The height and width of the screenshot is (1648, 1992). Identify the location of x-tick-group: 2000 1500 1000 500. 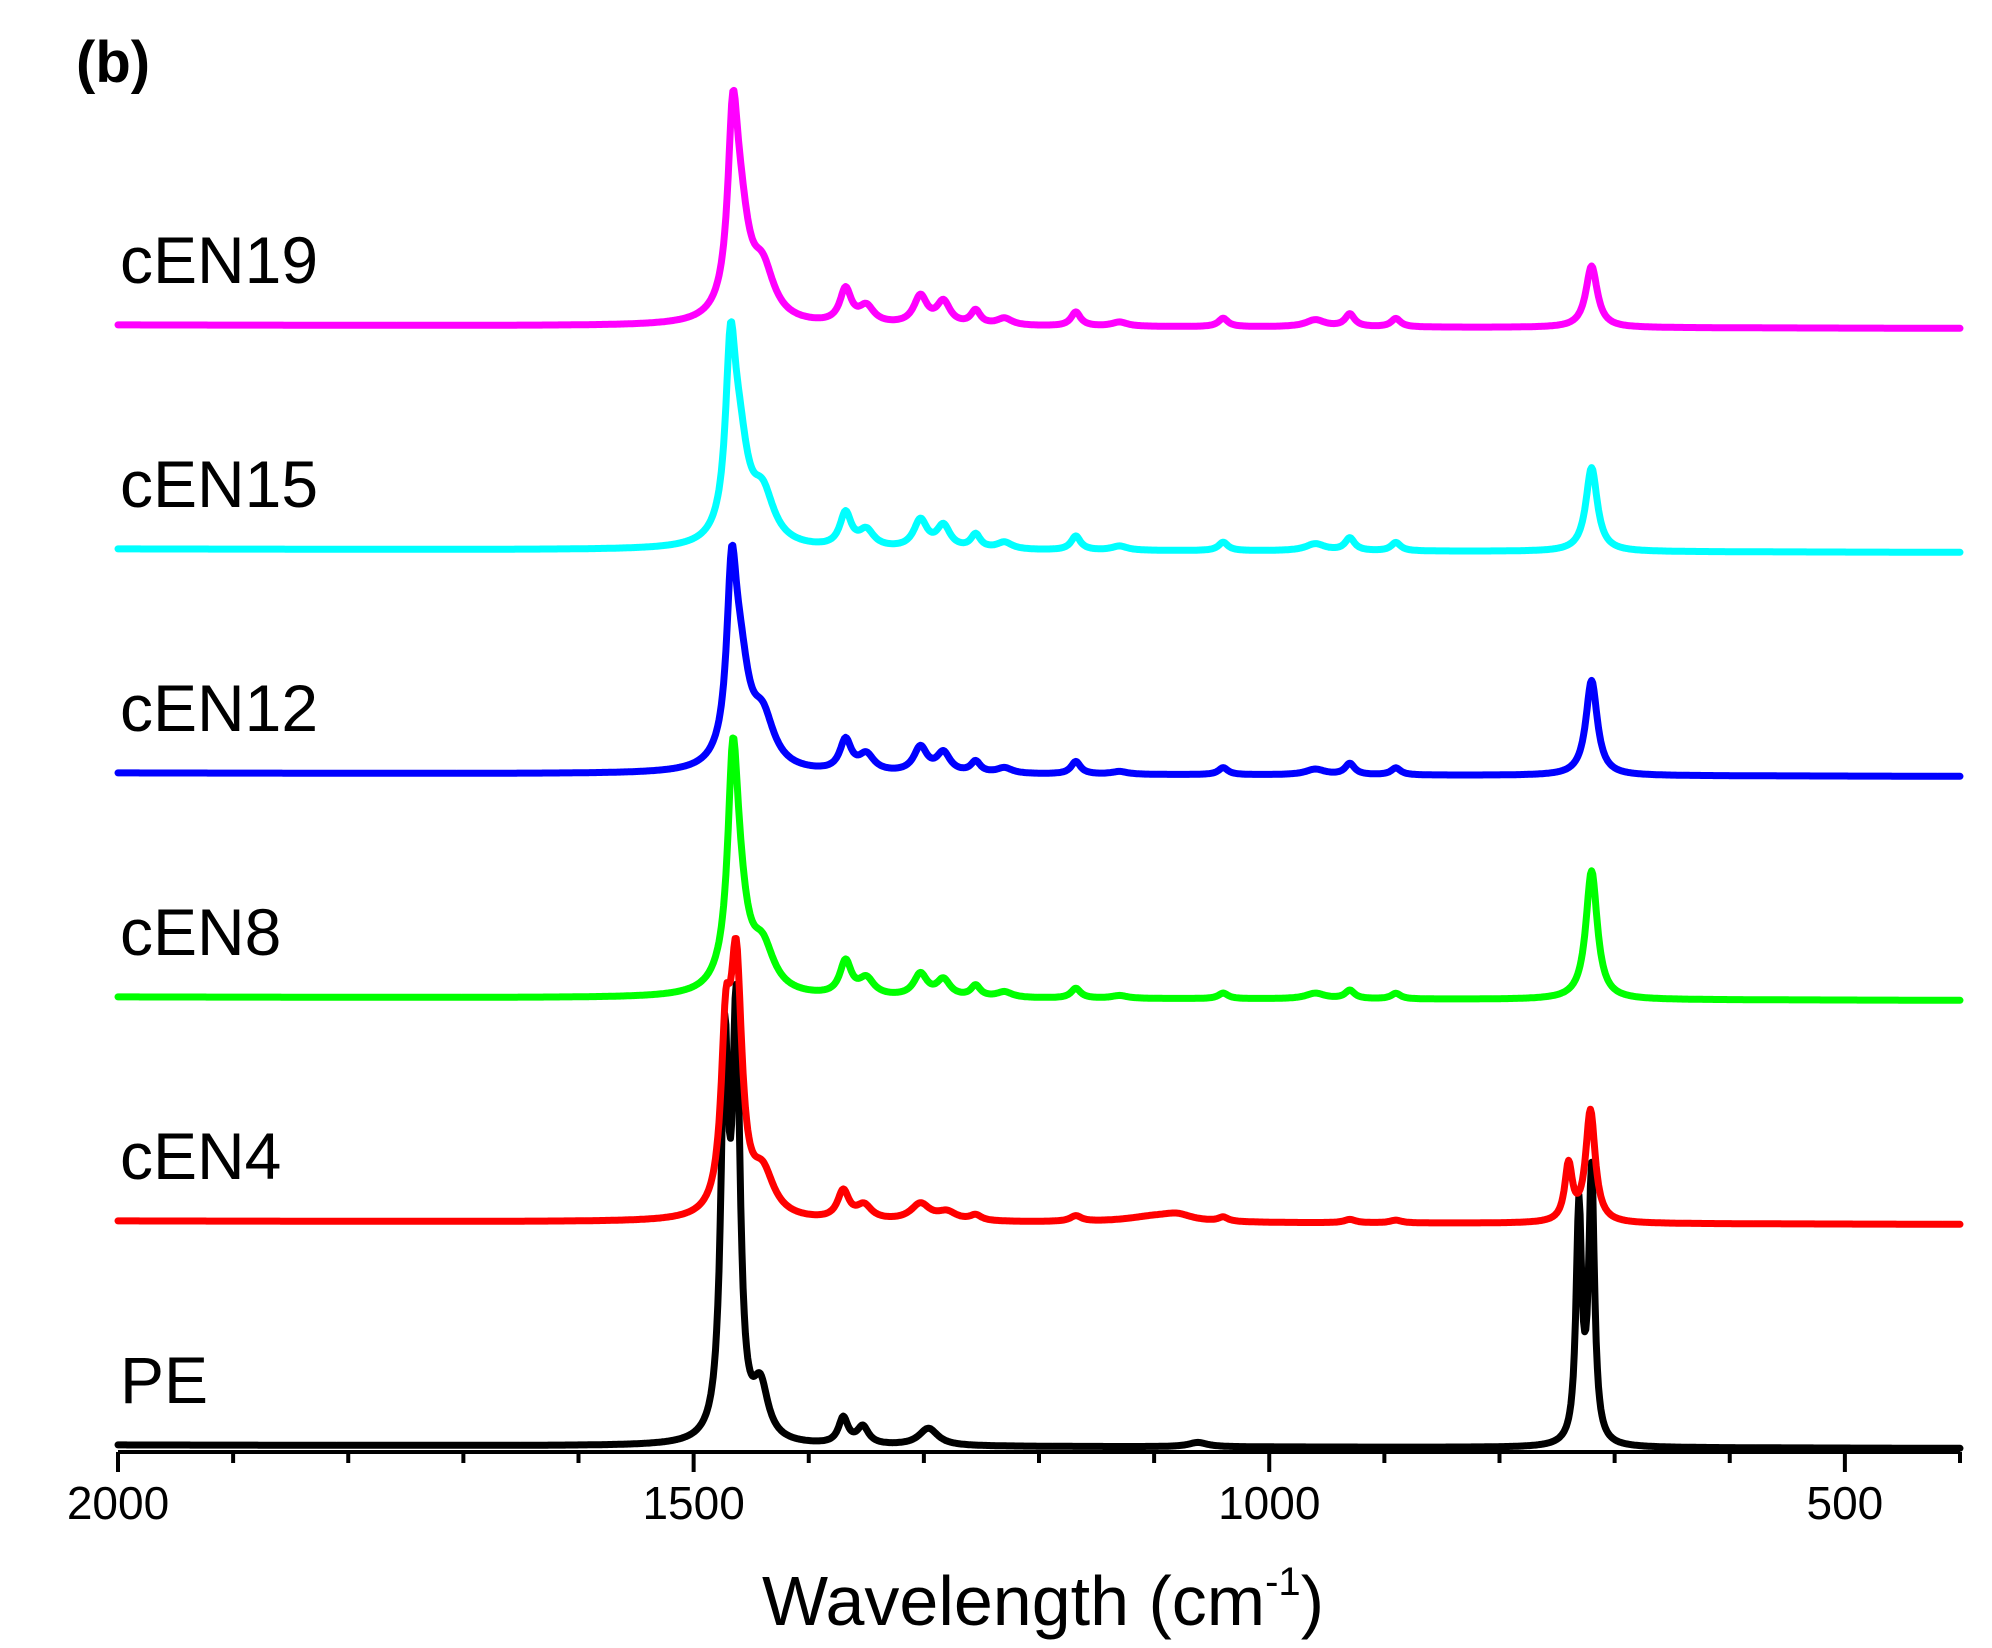
(1014, 1490).